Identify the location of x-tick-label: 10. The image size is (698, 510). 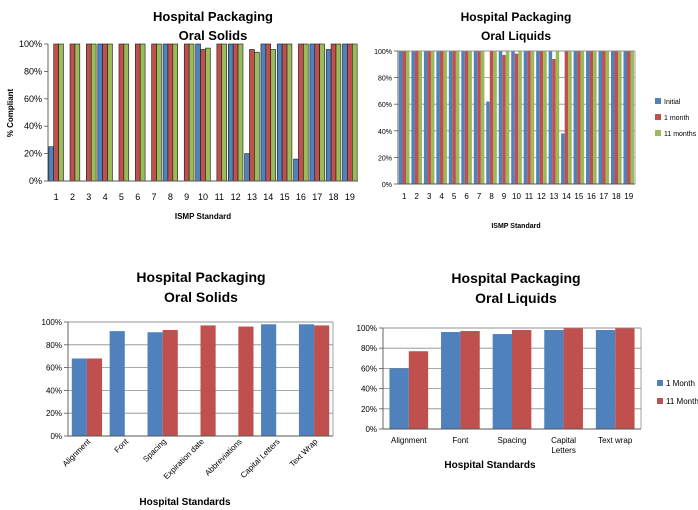
(516, 196).